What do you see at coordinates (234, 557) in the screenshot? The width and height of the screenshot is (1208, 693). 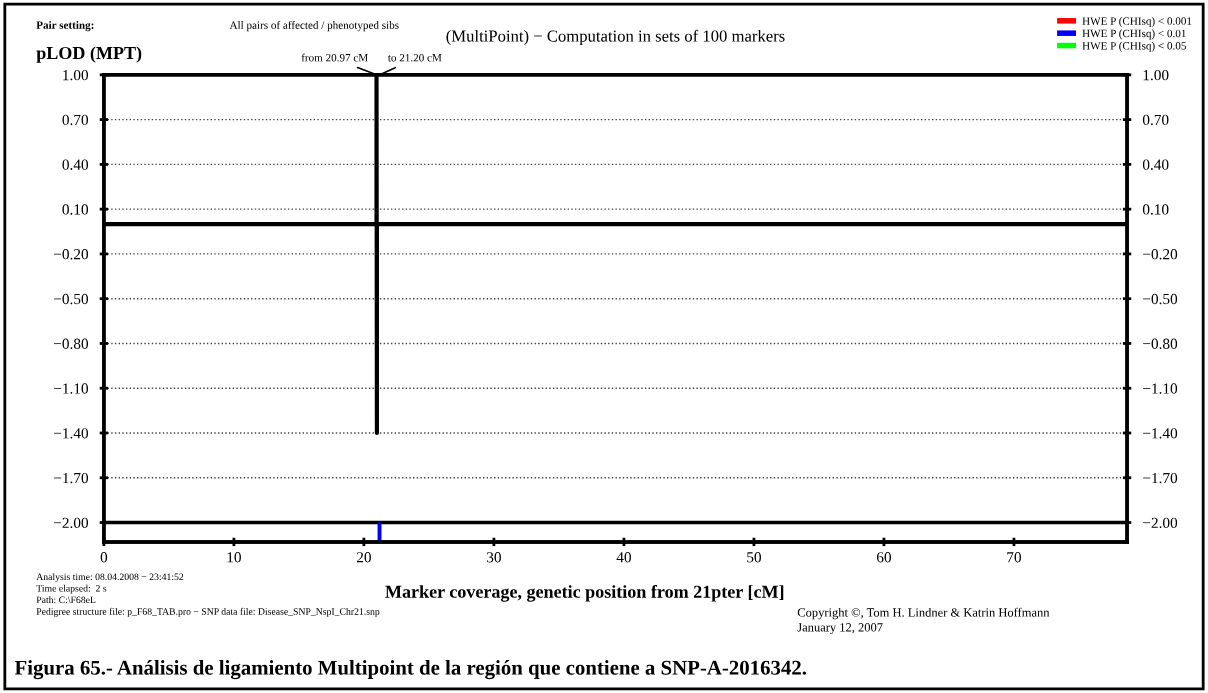 I see `x-tick-label: 10` at bounding box center [234, 557].